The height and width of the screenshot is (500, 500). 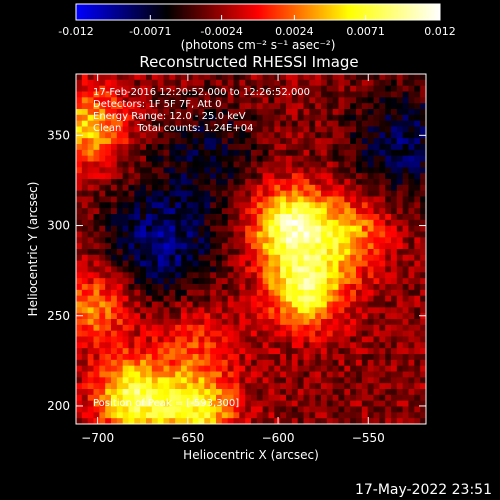 I want to click on annotation-energy-range: Energy Range: 12.0 - 25.0 keV, so click(x=169, y=116).